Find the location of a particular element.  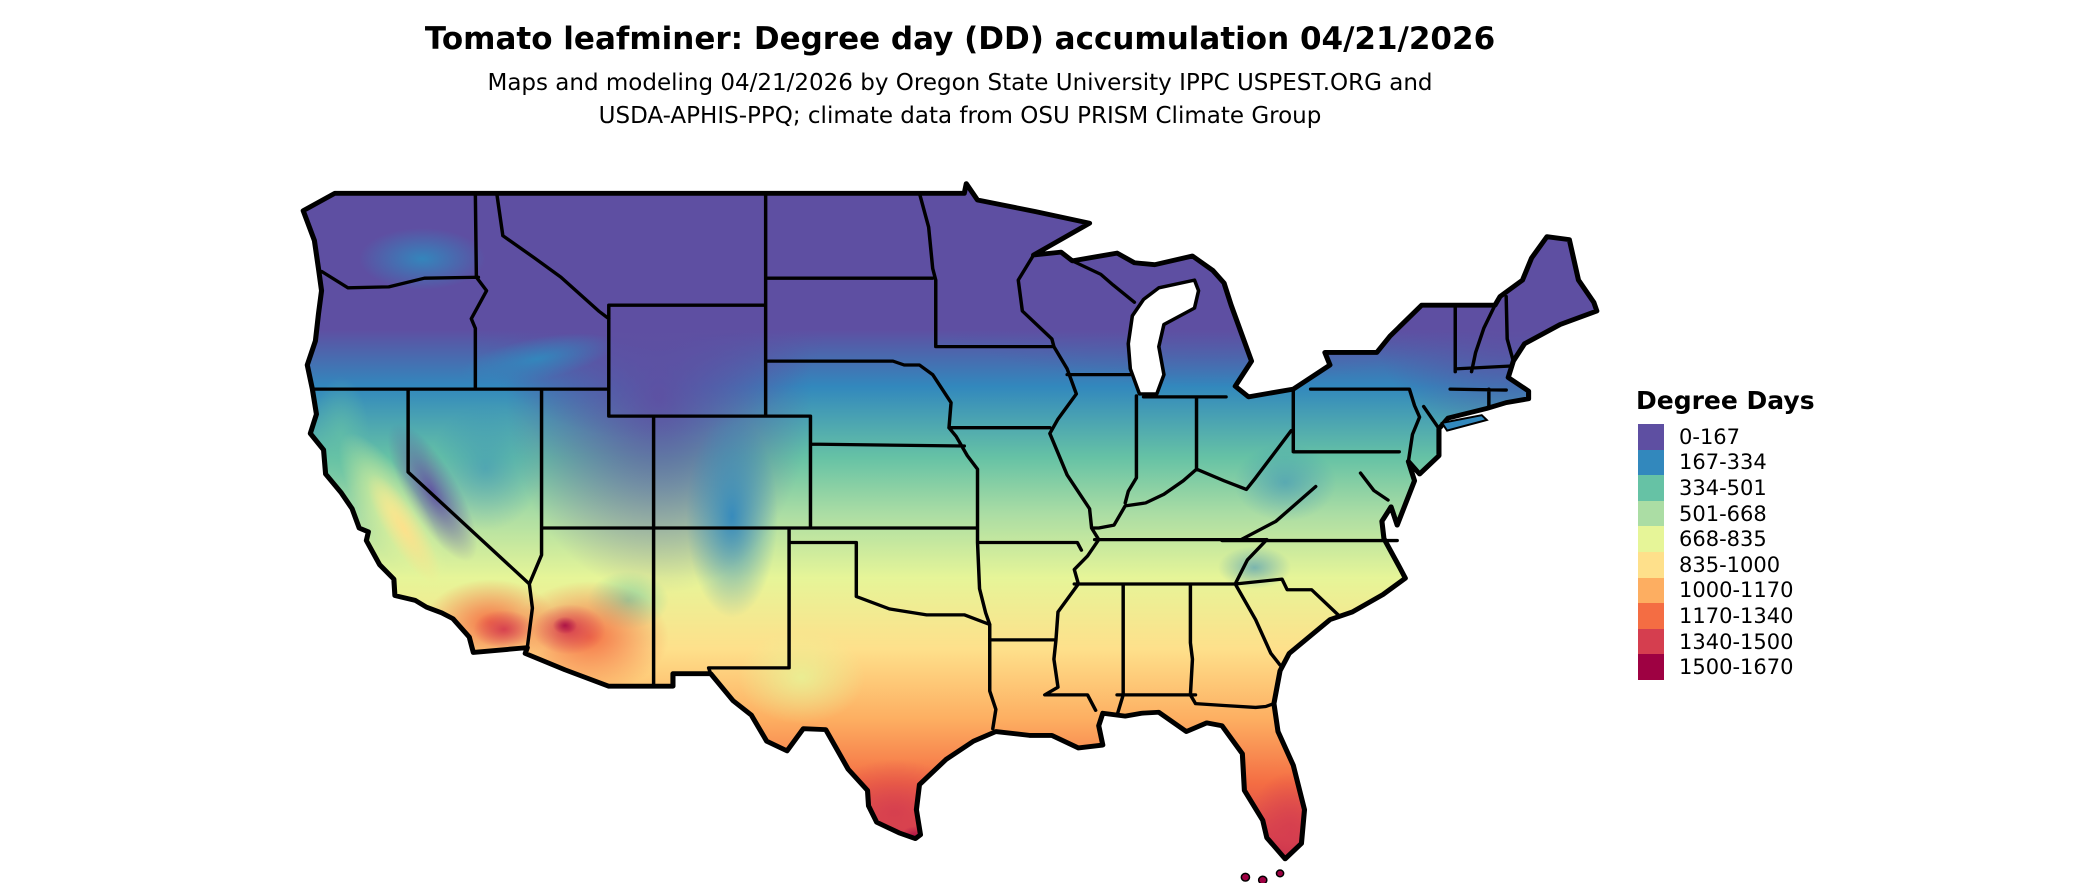

sierra-nevada-low-dd-blob is located at coordinates (432, 492).